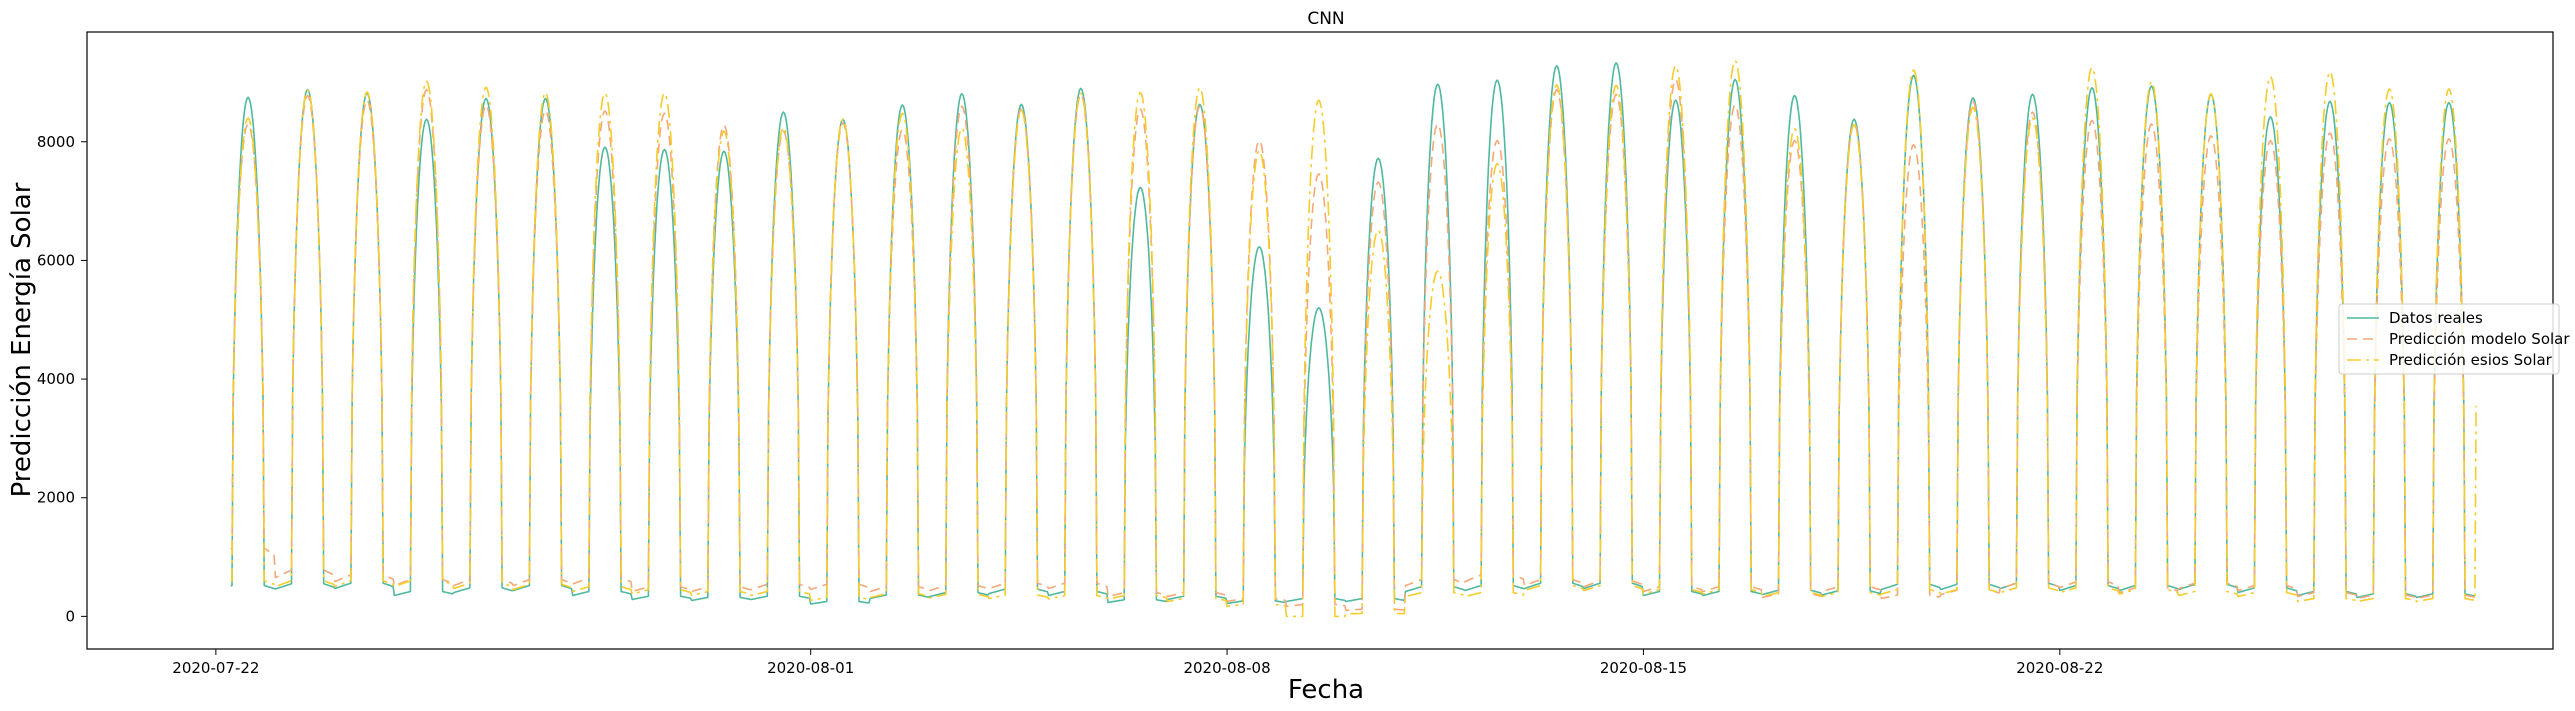 This screenshot has height=711, width=2575. I want to click on chart-title: CNN, so click(1325, 19).